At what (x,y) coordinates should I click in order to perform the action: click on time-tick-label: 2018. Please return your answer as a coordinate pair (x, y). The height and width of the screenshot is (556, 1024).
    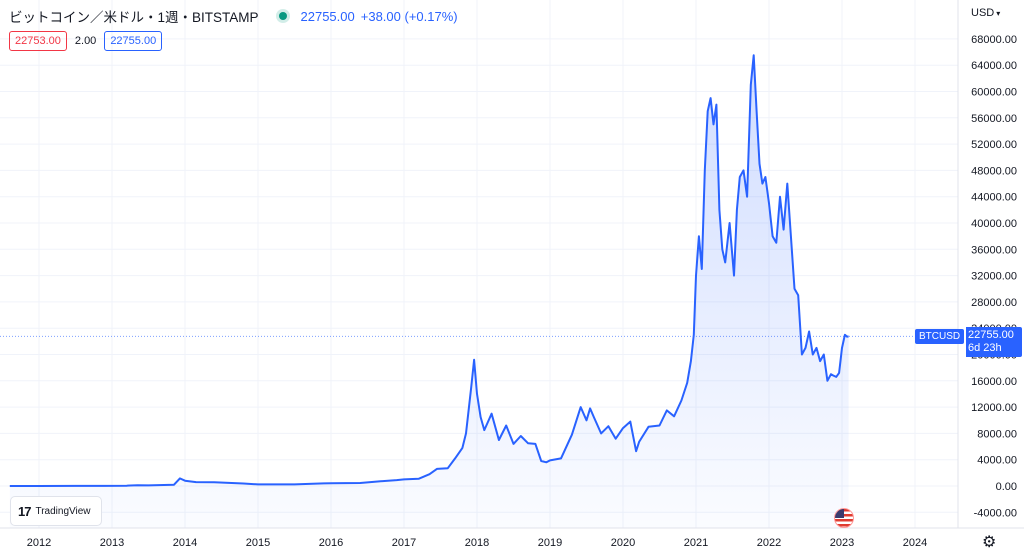
    Looking at the image, I should click on (477, 543).